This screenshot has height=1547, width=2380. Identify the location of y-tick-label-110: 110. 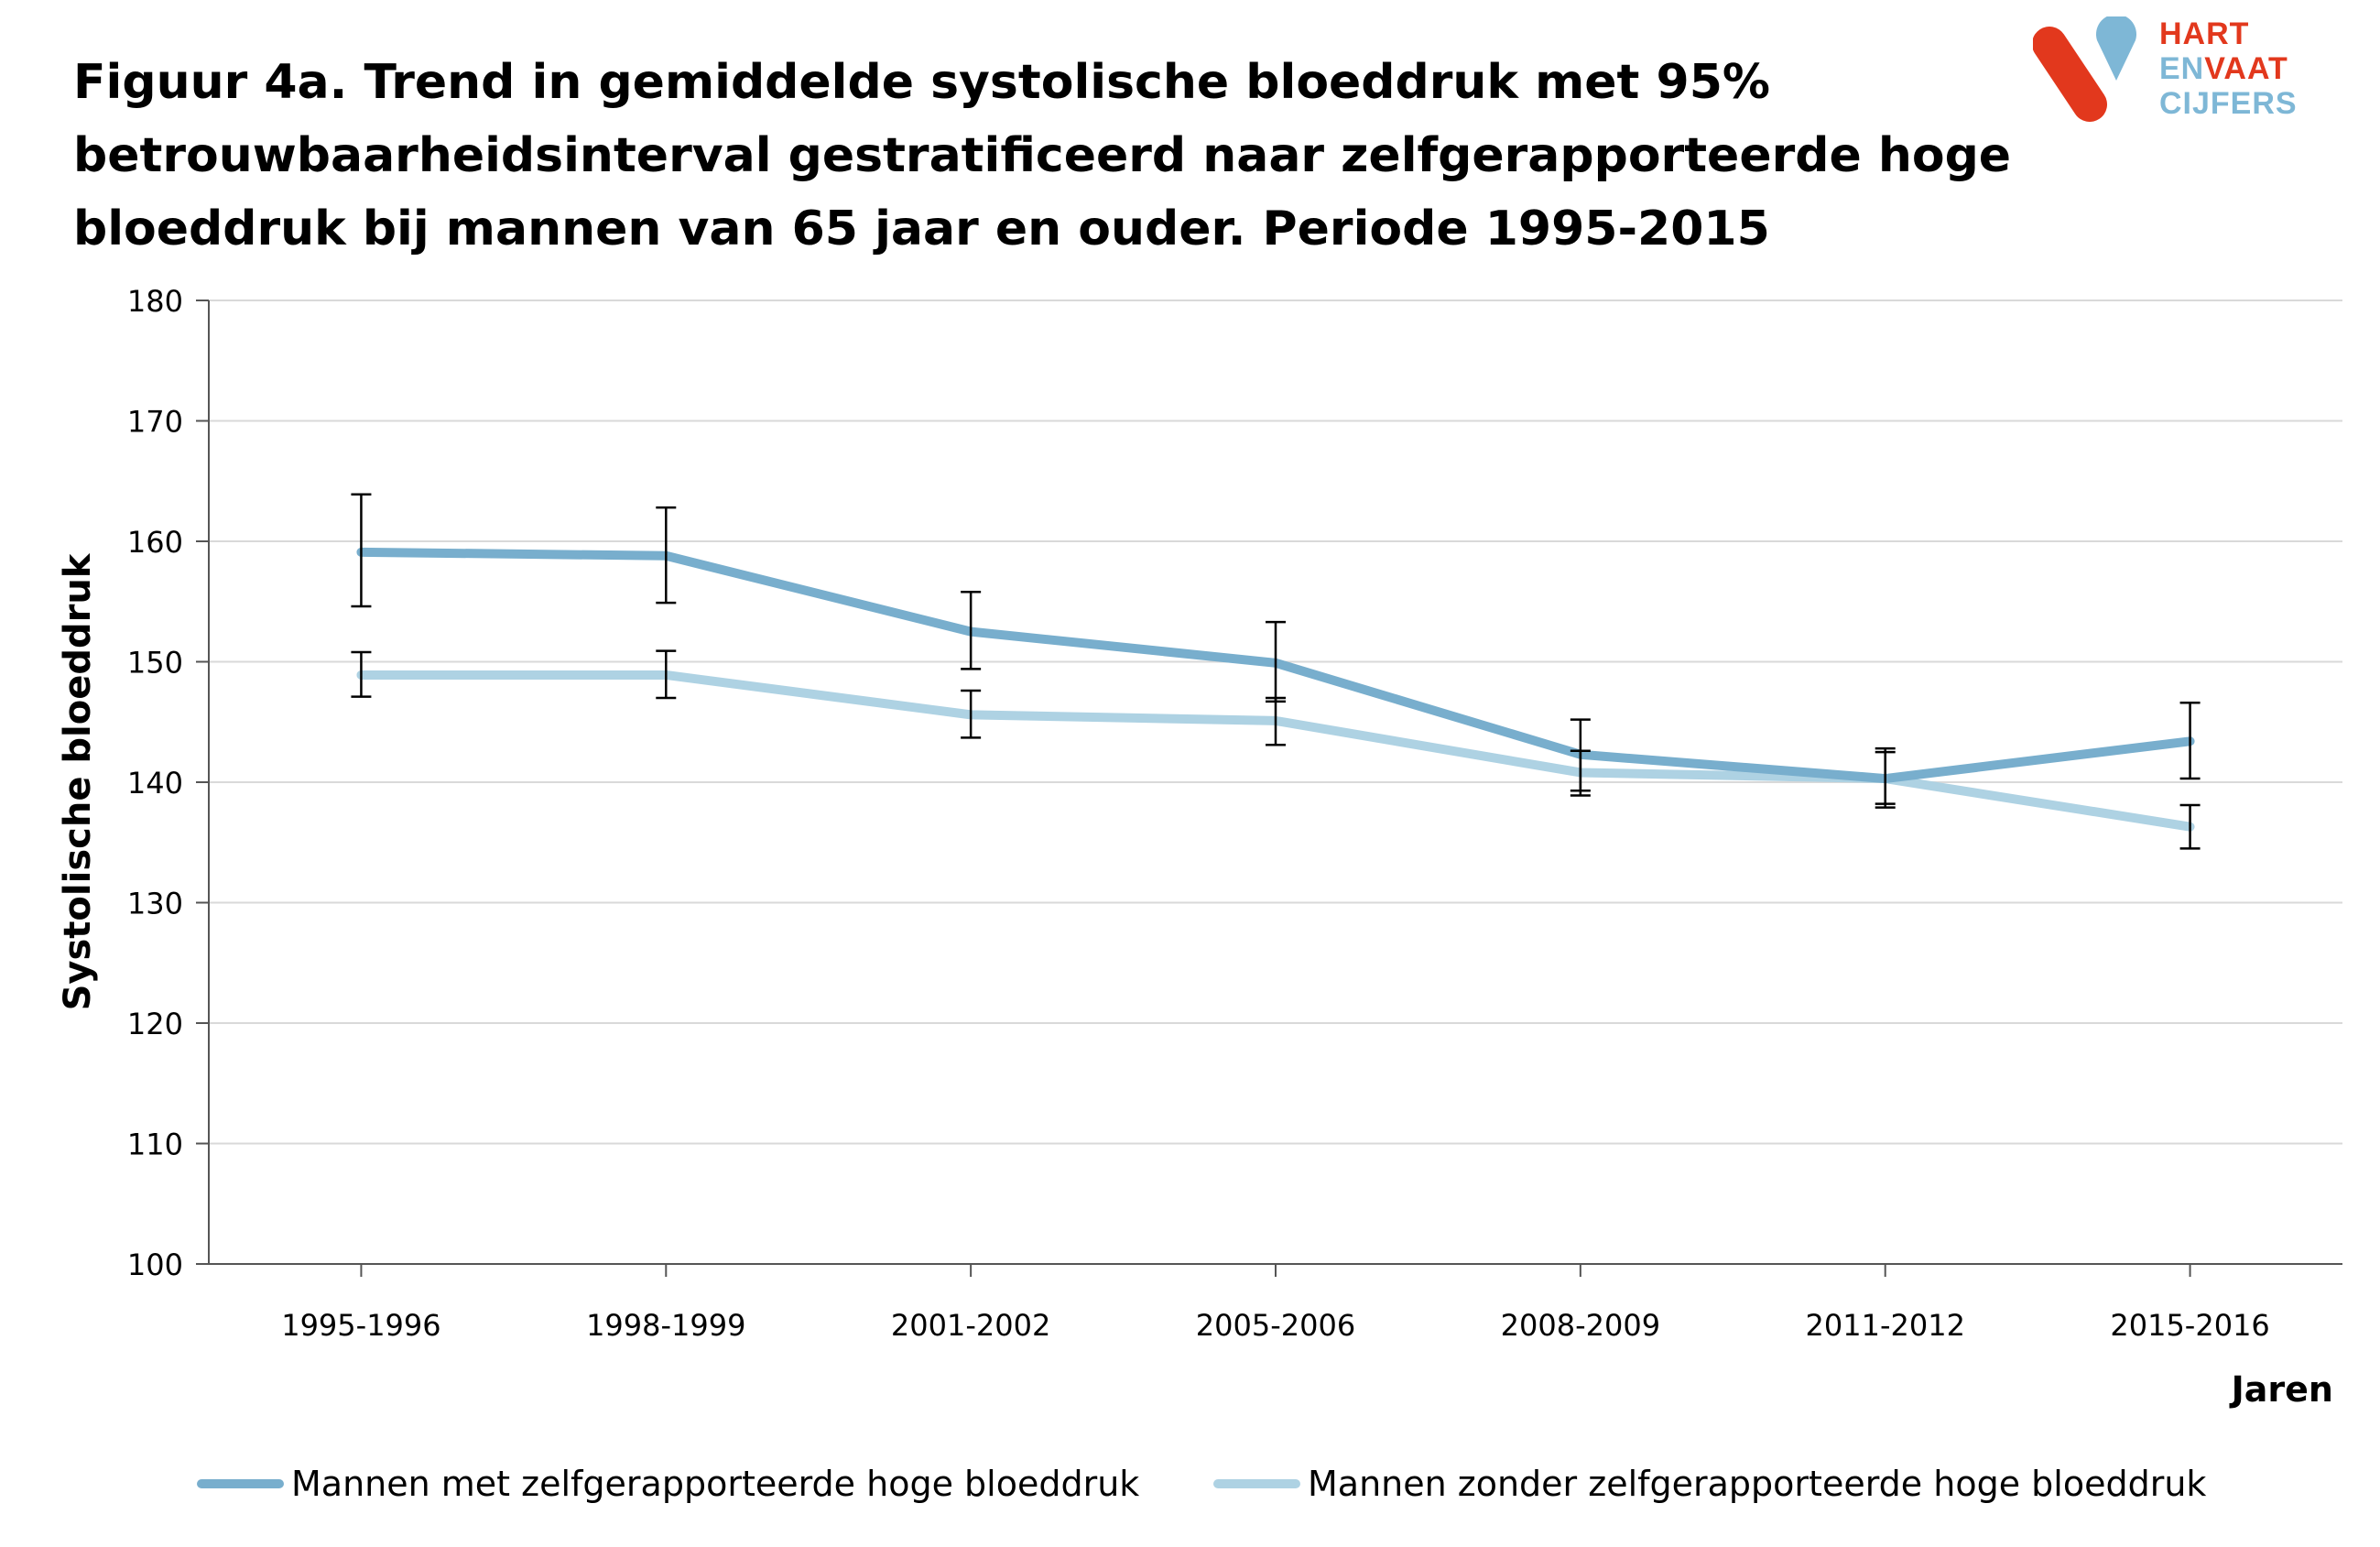
(155, 1145).